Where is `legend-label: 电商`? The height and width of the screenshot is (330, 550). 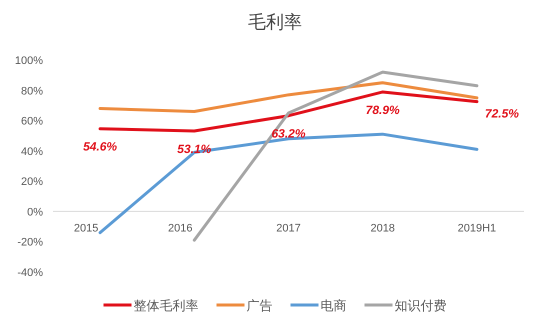 legend-label: 电商 is located at coordinates (333, 305).